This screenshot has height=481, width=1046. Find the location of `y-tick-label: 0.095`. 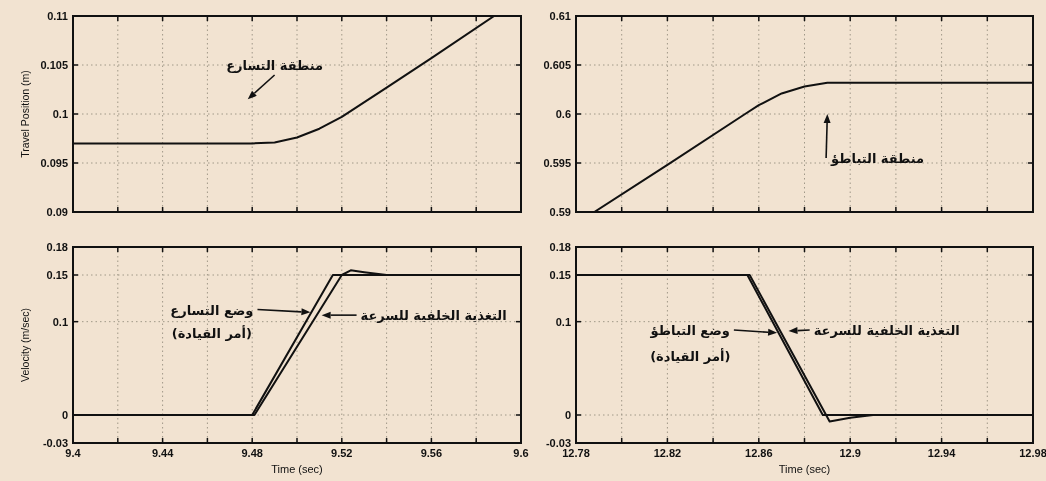

y-tick-label: 0.095 is located at coordinates (54, 163).